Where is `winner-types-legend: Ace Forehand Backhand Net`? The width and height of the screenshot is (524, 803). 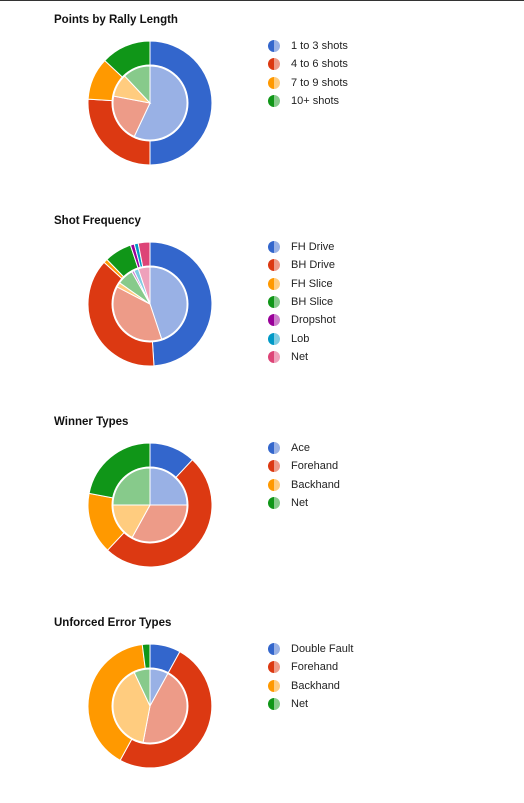
winner-types-legend: Ace Forehand Backhand Net is located at coordinates (304, 475).